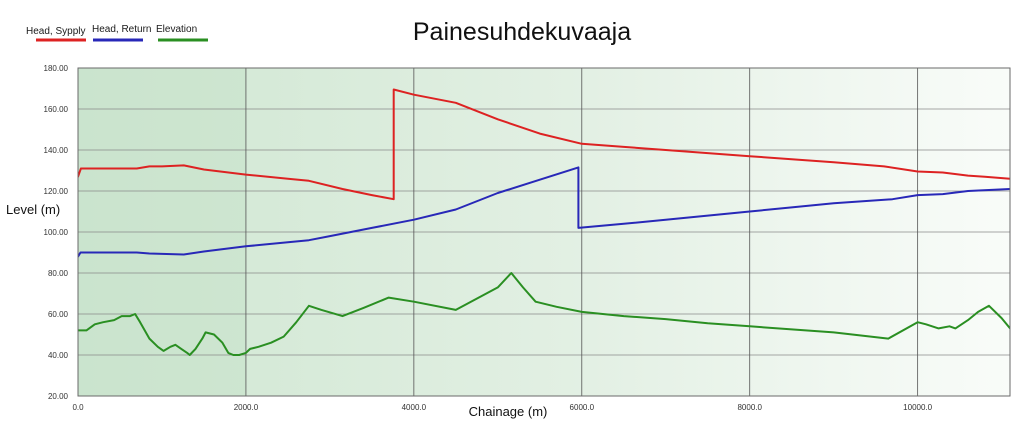 This screenshot has width=1024, height=437. Describe the element at coordinates (121, 29) in the screenshot. I see `legend-label-return: Head, Return` at that location.